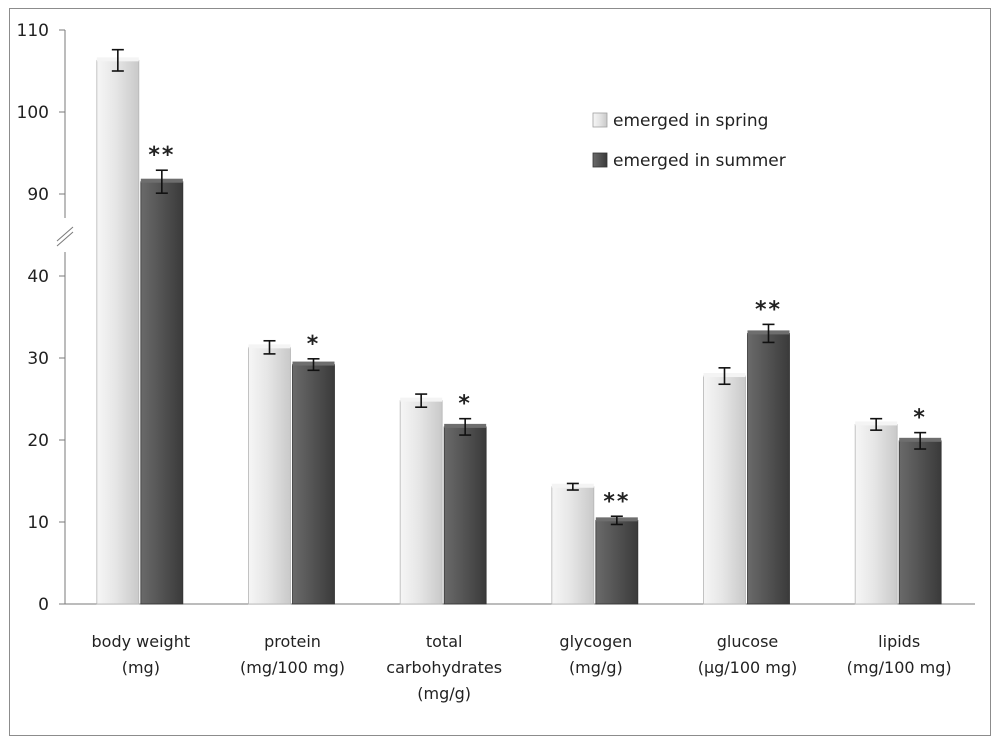 The image size is (1000, 747). Describe the element at coordinates (38, 523) in the screenshot. I see `y-tick-label: 10` at that location.